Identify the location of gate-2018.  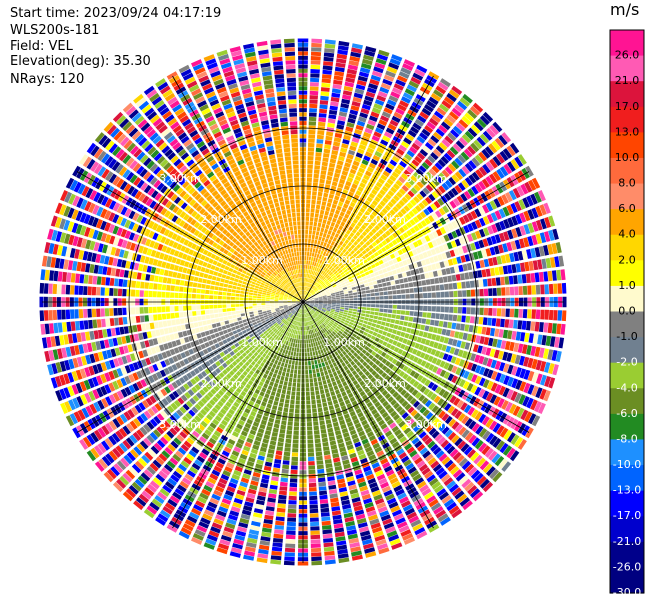
(471, 329).